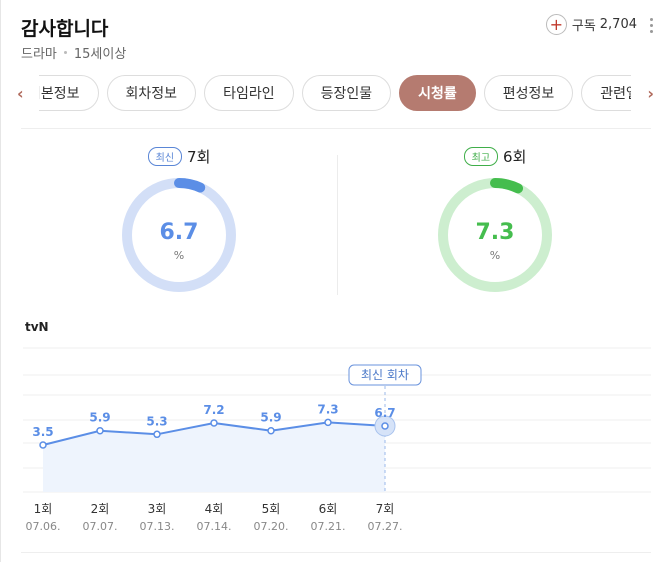 The image size is (663, 562). I want to click on data-label-5: 7.3, so click(327, 409).